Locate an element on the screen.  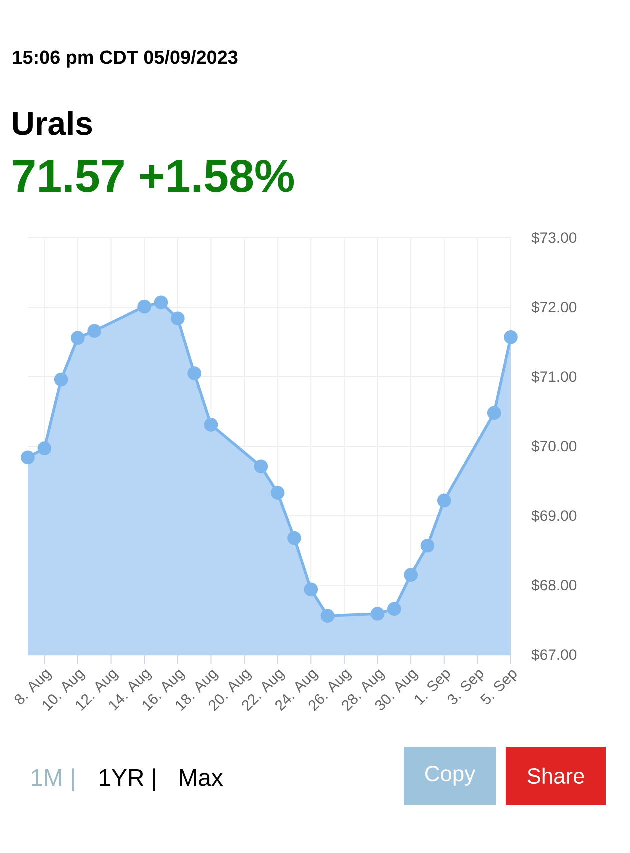
y-tick-label: $72.00 is located at coordinates (554, 307).